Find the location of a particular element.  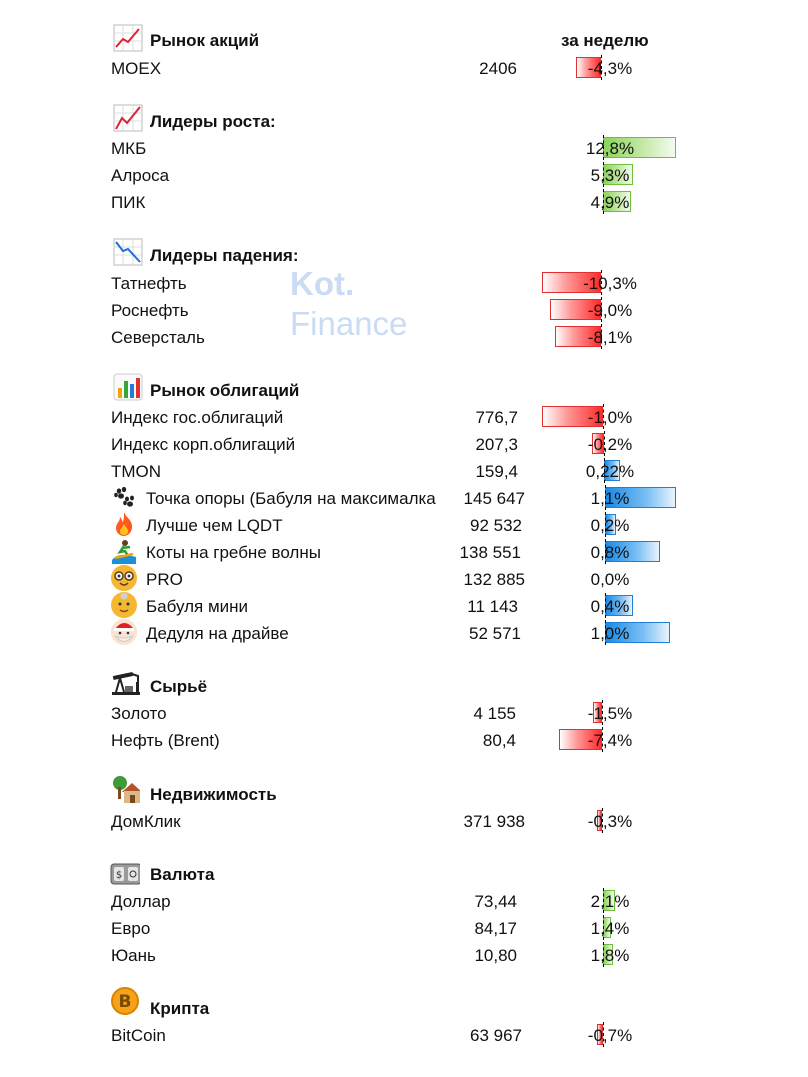

row-name: Точка опоры (Бабуля на максималка is located at coordinates (291, 498).